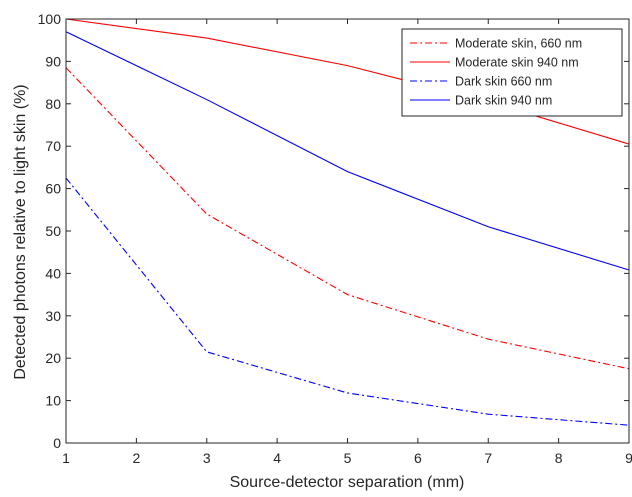  Describe the element at coordinates (53, 273) in the screenshot. I see `y-tick-label: 40` at that location.